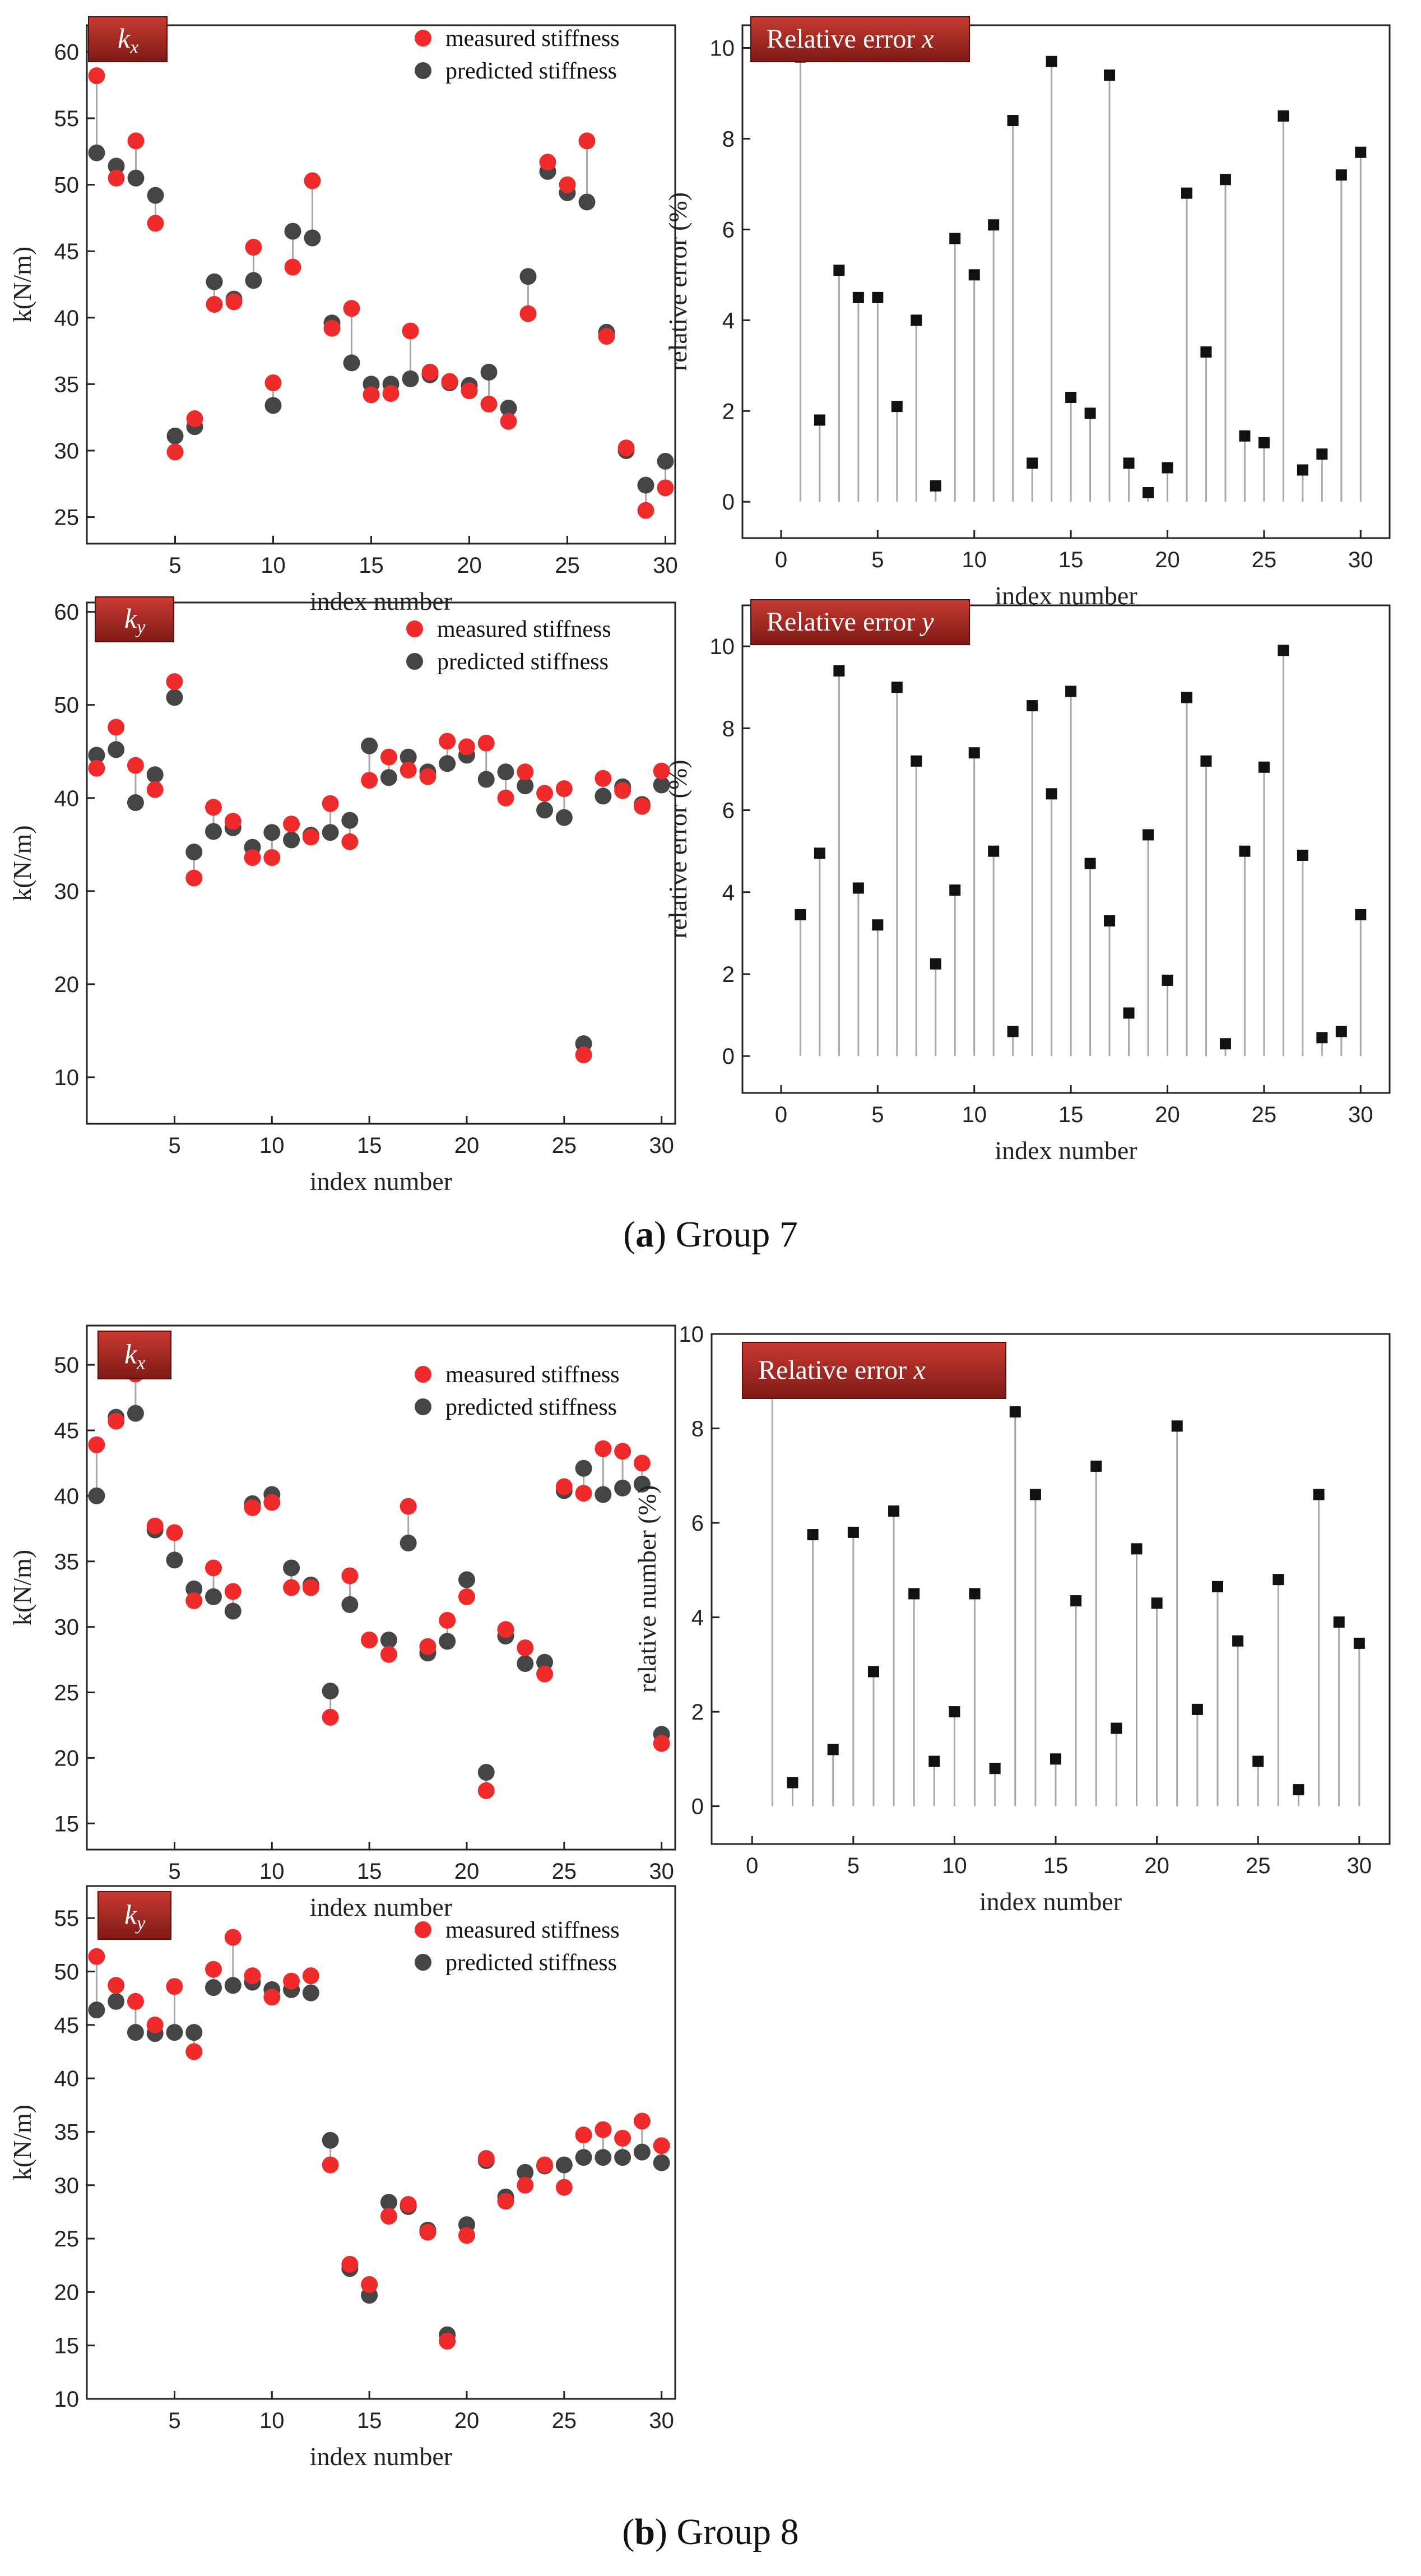  What do you see at coordinates (677, 848) in the screenshot?
I see `y-axis-label: relative error (%)` at bounding box center [677, 848].